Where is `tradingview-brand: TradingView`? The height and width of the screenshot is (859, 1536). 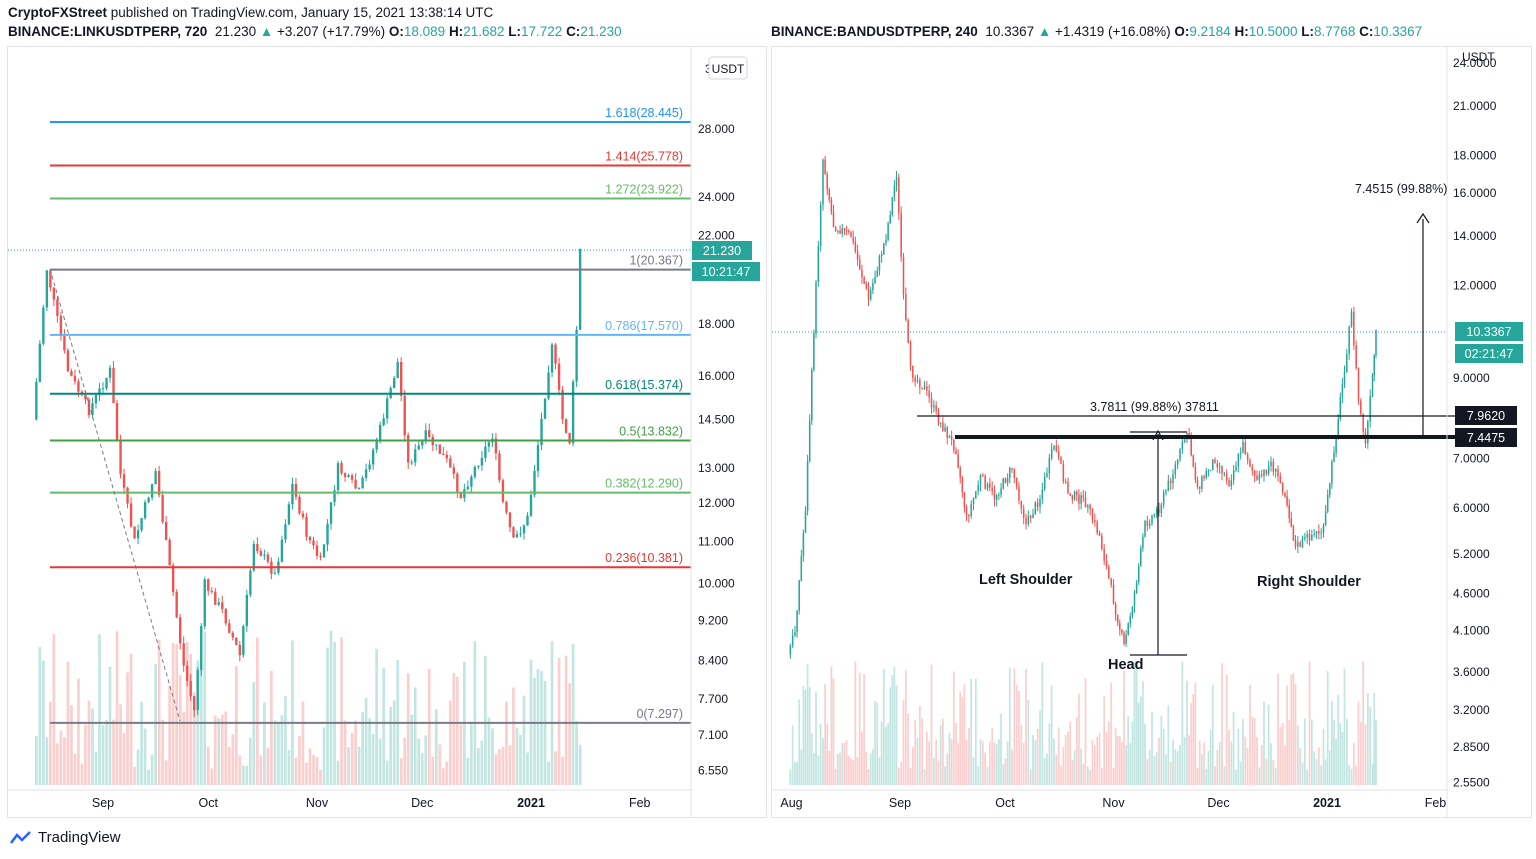 tradingview-brand: TradingView is located at coordinates (65, 837).